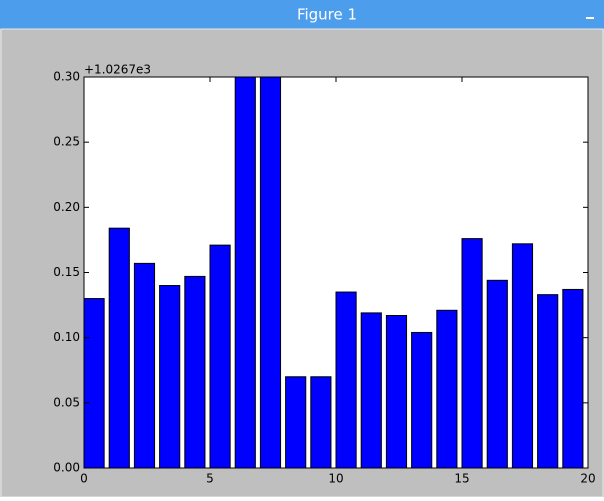  Describe the element at coordinates (335, 479) in the screenshot. I see `x-tick-label: 10` at that location.